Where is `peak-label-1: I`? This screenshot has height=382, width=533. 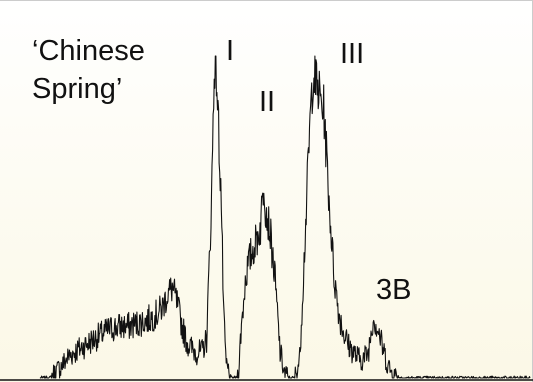
peak-label-1: I is located at coordinates (230, 51).